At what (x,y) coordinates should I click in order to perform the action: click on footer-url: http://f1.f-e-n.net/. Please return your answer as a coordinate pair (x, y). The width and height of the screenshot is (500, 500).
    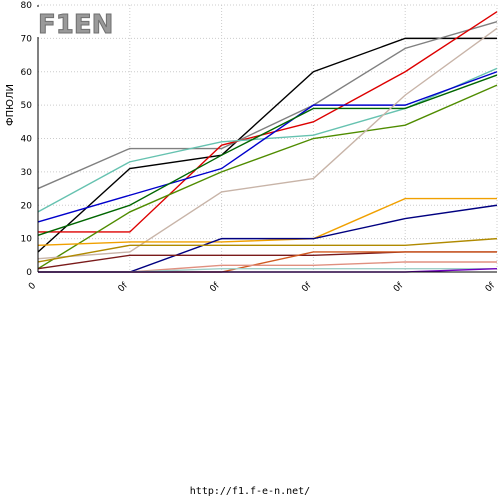
    Looking at the image, I should click on (250, 491).